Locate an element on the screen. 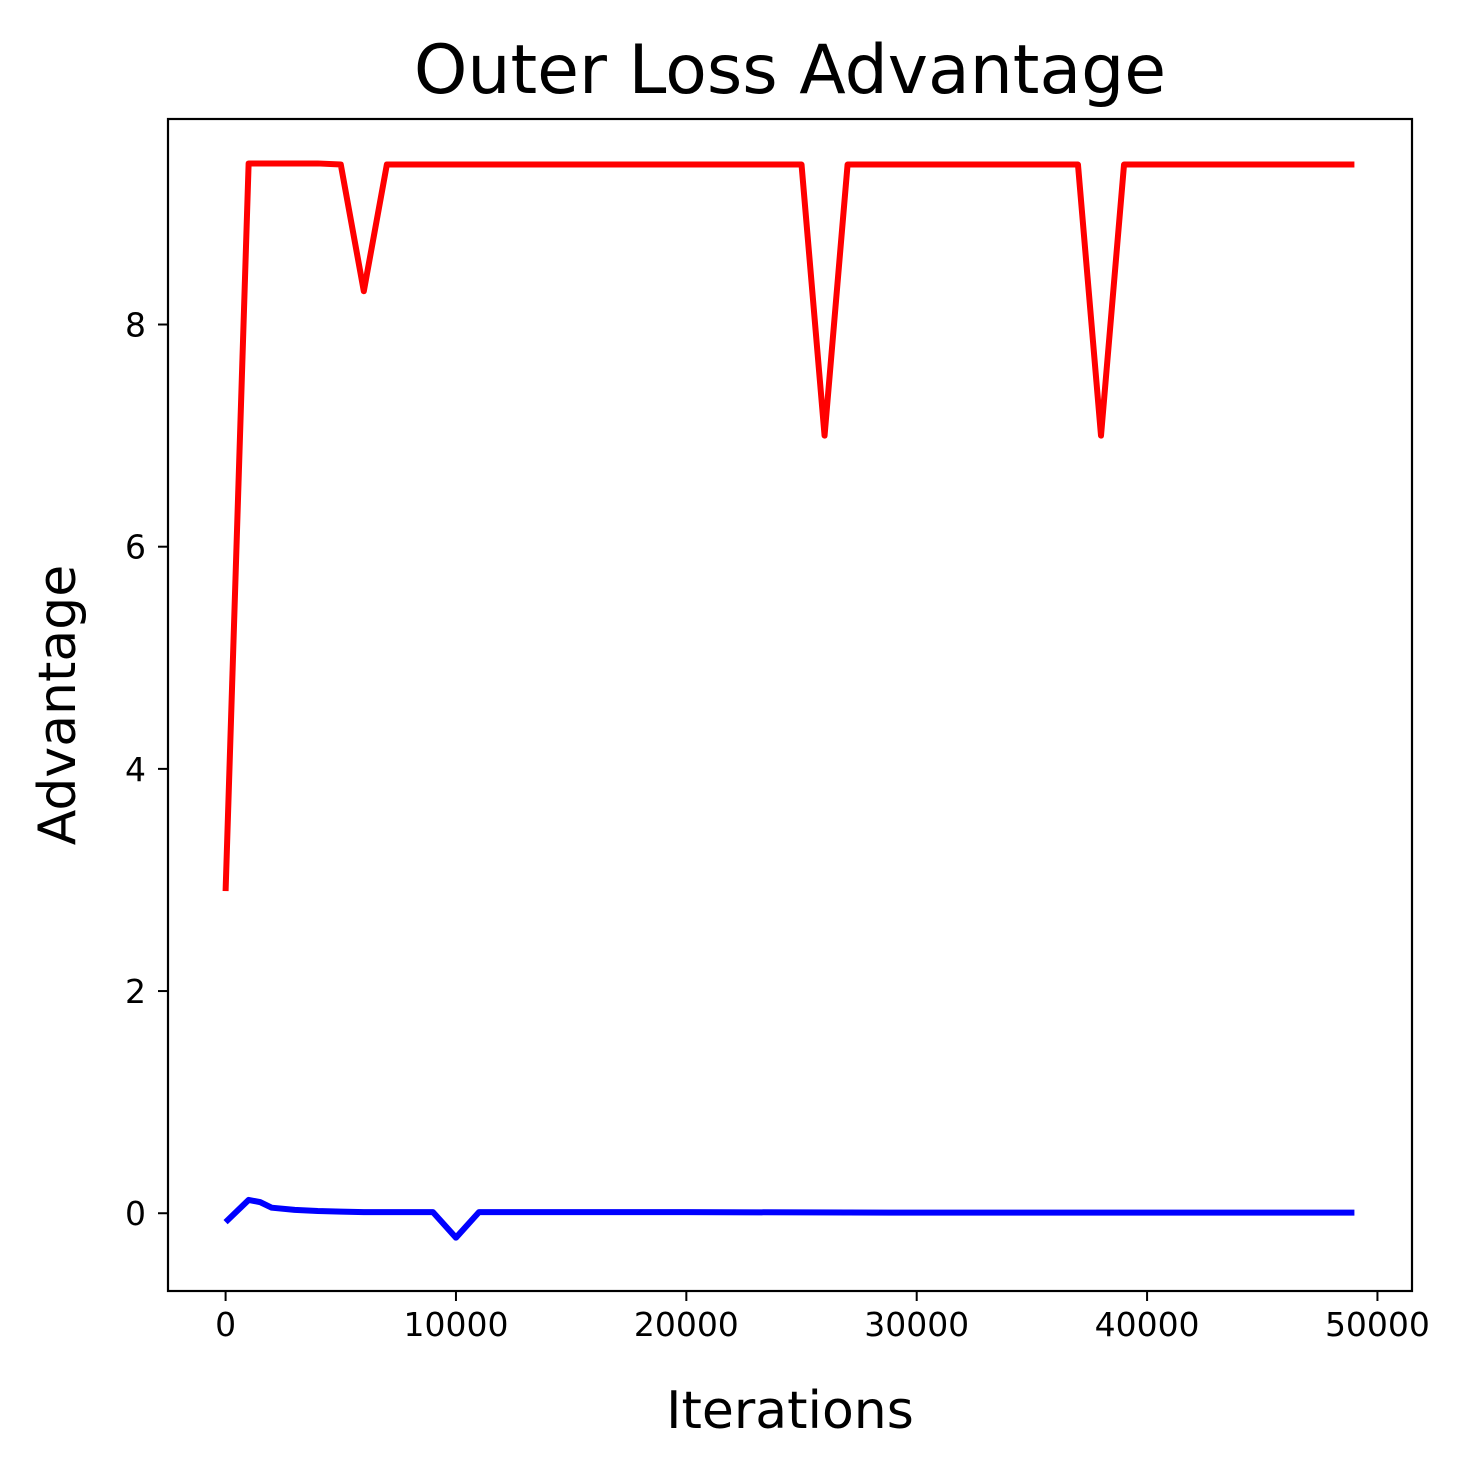 This screenshot has width=1474, height=1474. x-tick-label: 0 is located at coordinates (225, 1324).